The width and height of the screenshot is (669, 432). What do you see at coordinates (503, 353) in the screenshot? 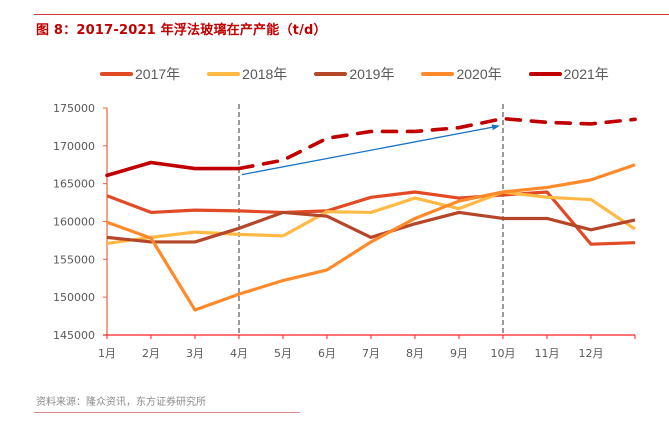
I see `x-tick-label: 10月` at bounding box center [503, 353].